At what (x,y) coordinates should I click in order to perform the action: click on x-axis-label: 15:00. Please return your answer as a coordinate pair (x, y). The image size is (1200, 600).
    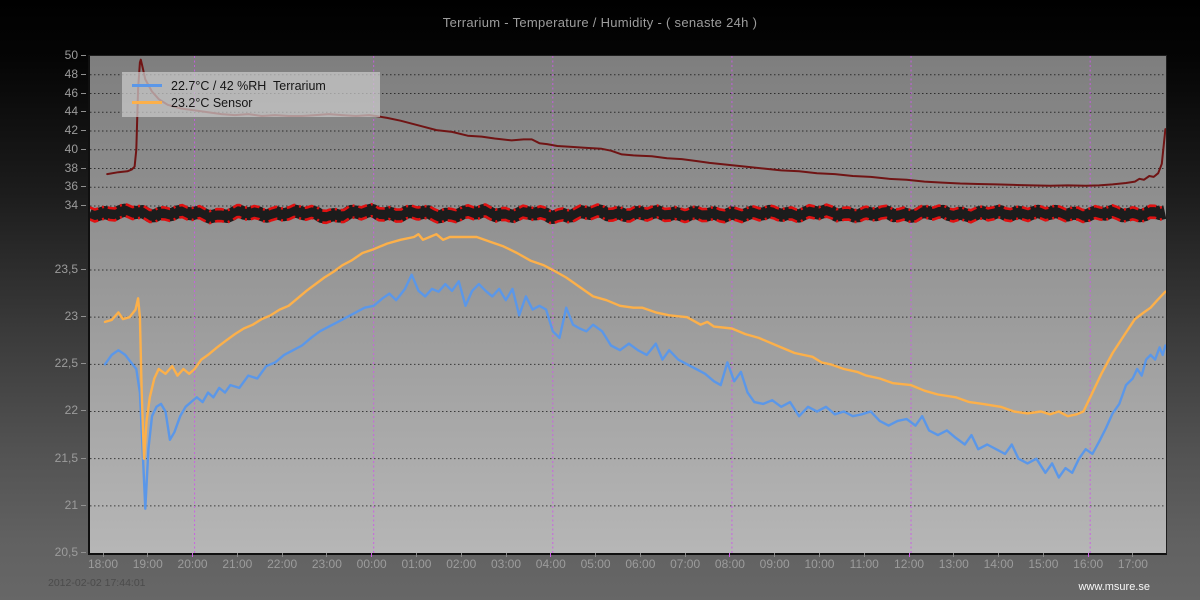
    Looking at the image, I should click on (1043, 564).